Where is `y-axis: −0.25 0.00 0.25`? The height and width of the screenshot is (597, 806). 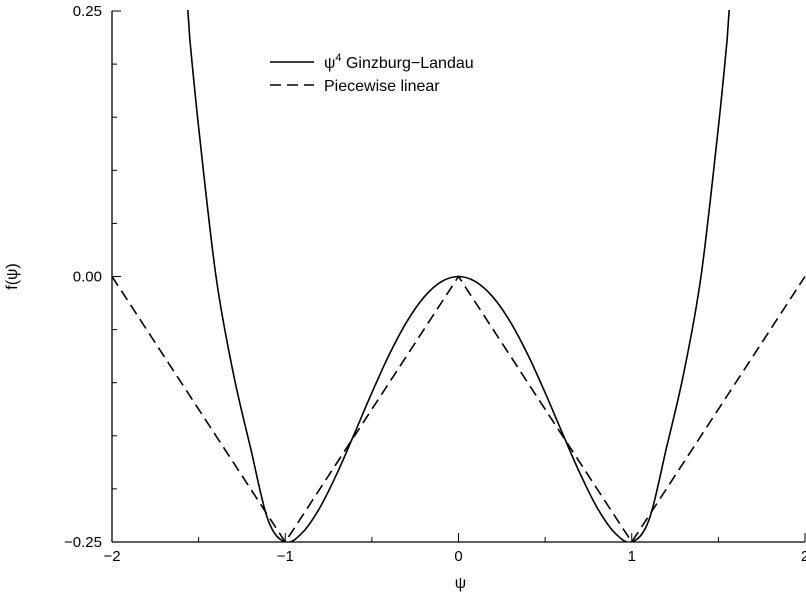 y-axis: −0.25 0.00 0.25 is located at coordinates (92, 277).